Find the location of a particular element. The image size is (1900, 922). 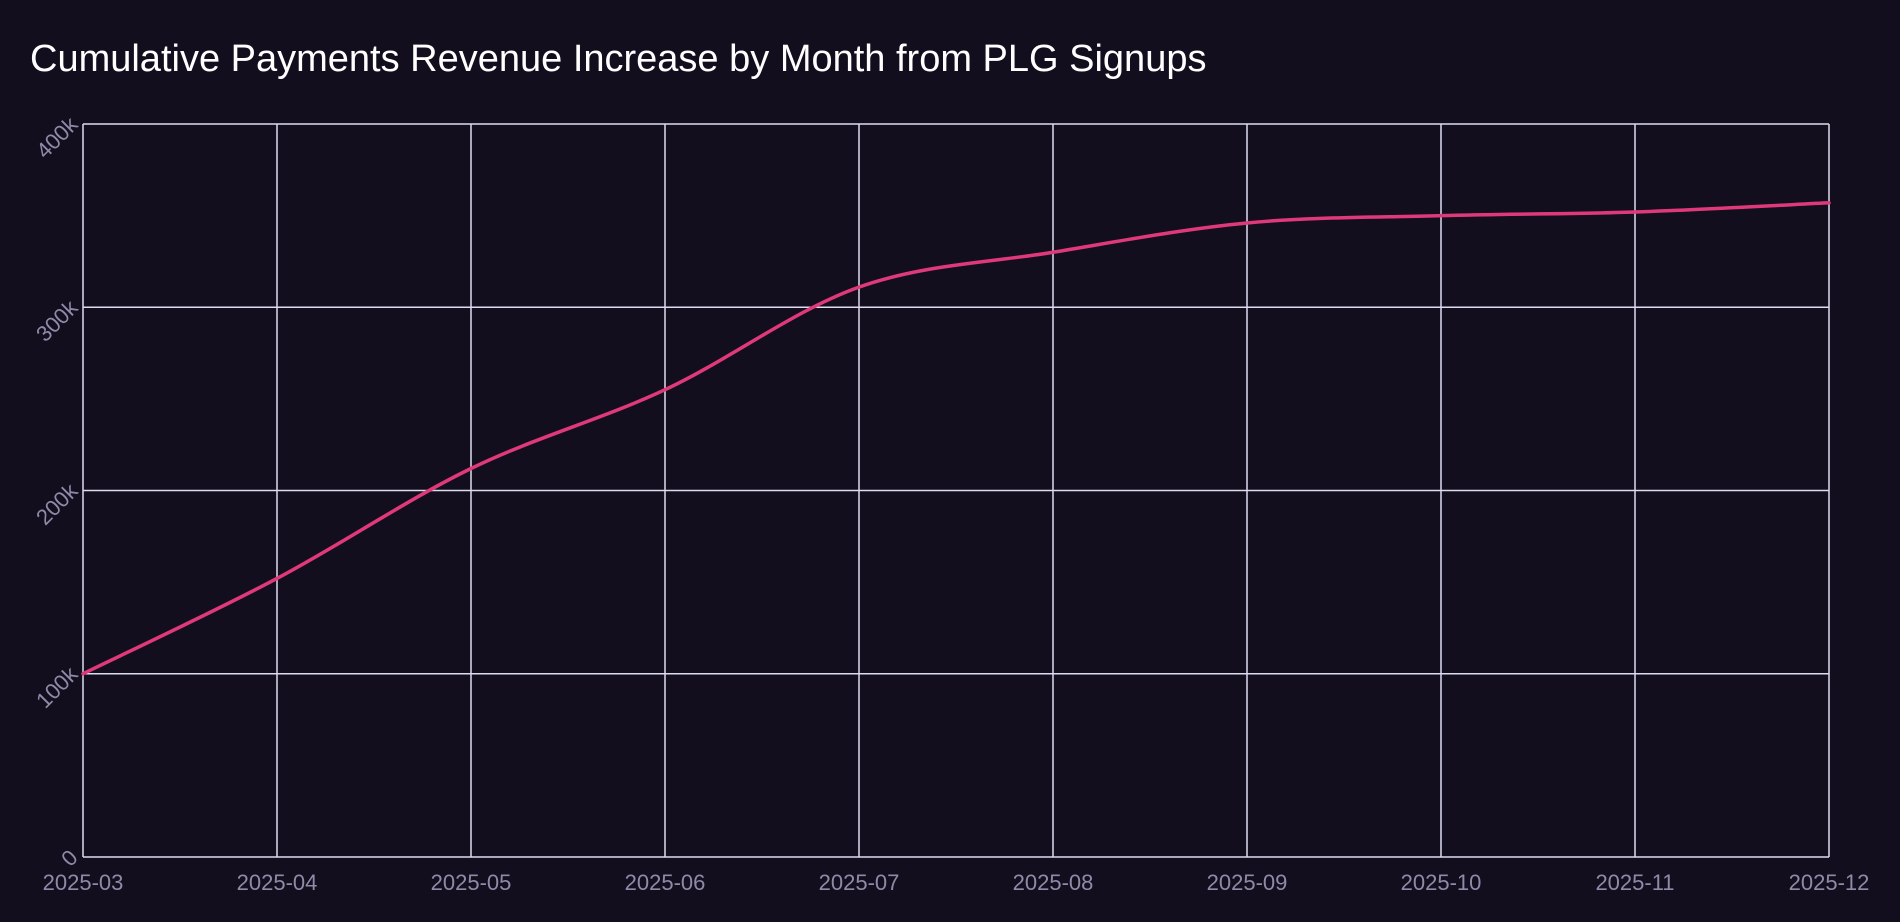

x-tick-label: 2025-12 is located at coordinates (1829, 882).